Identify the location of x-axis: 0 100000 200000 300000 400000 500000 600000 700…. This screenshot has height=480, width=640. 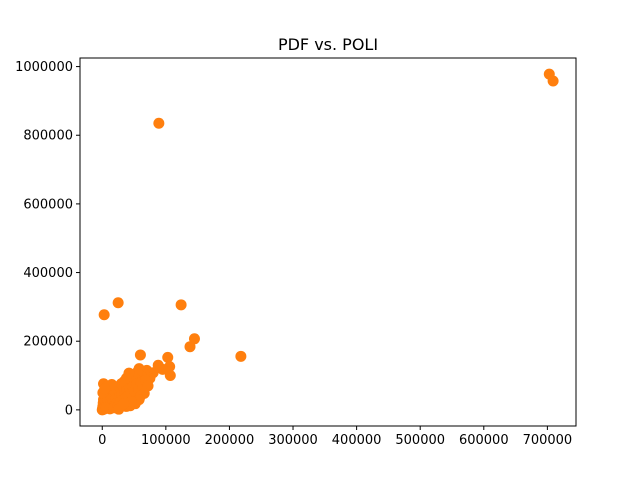
(335, 437).